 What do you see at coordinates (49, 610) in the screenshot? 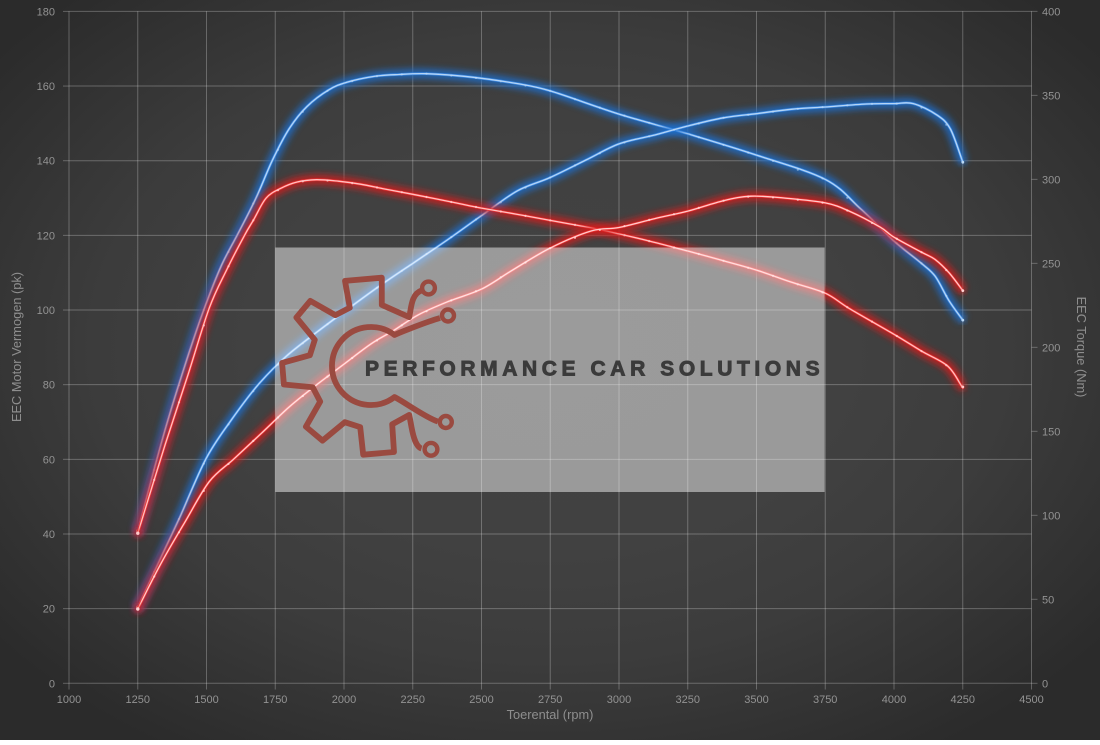
I see `svg-text: 20` at bounding box center [49, 610].